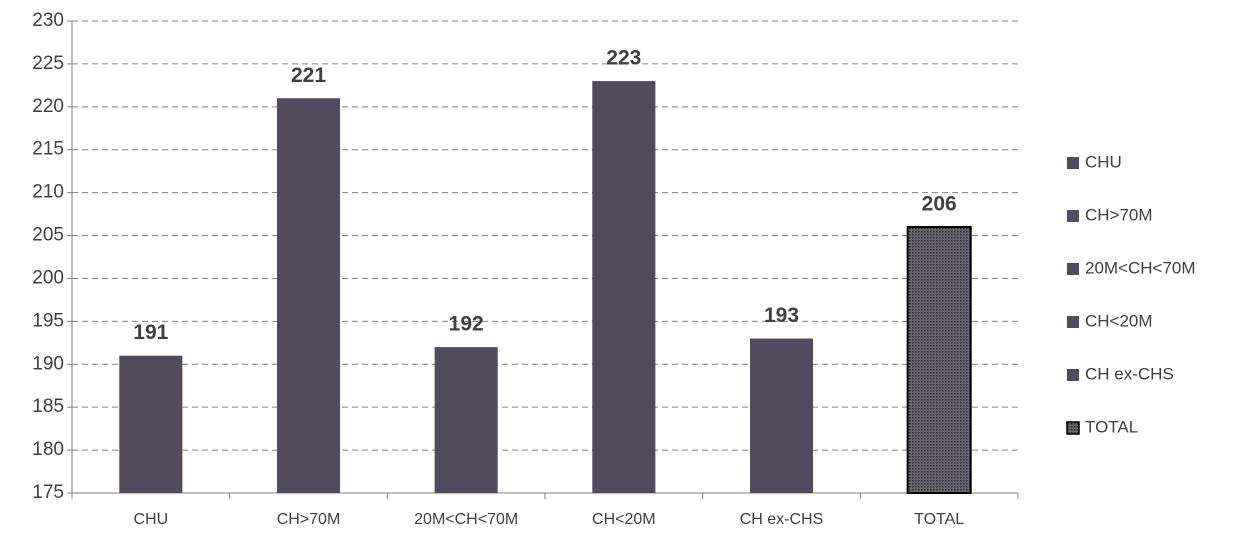  I want to click on y-tick-label: 210, so click(48, 192).